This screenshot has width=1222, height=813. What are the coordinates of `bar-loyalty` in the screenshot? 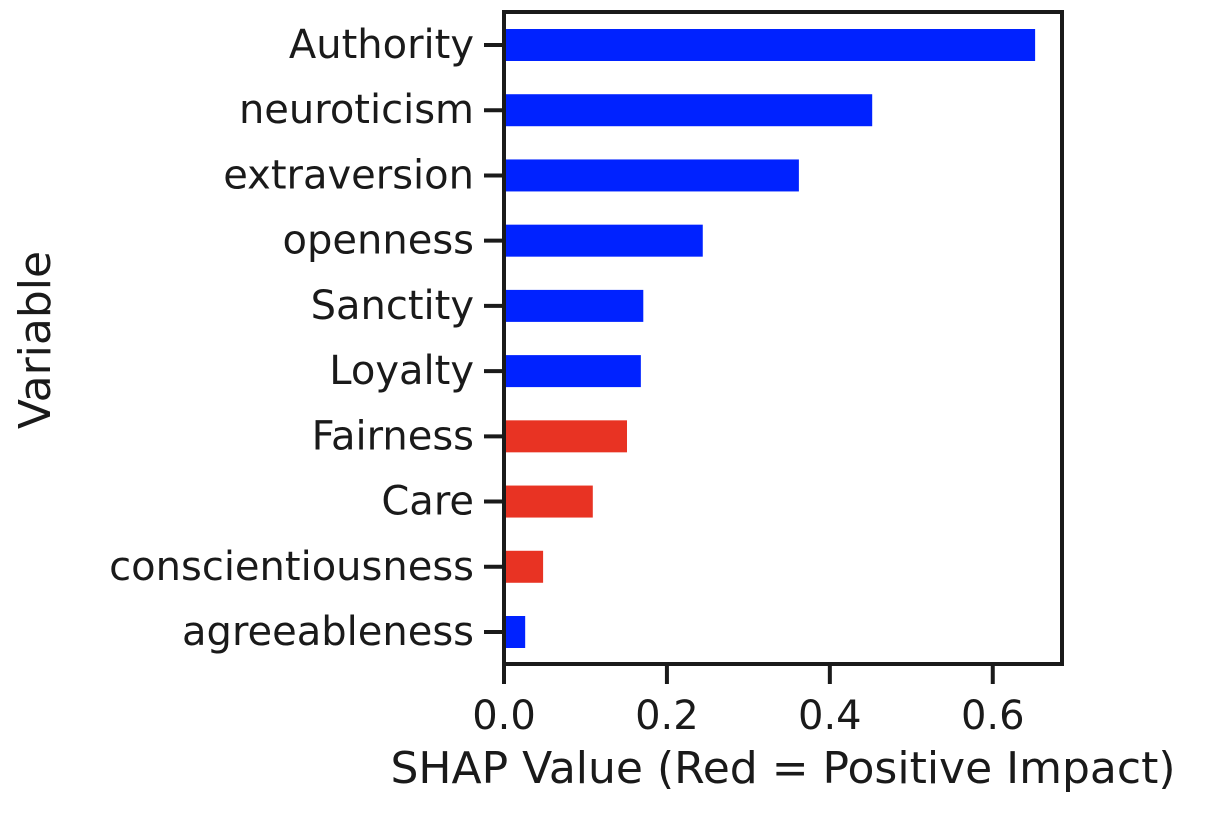 It's located at (572, 371).